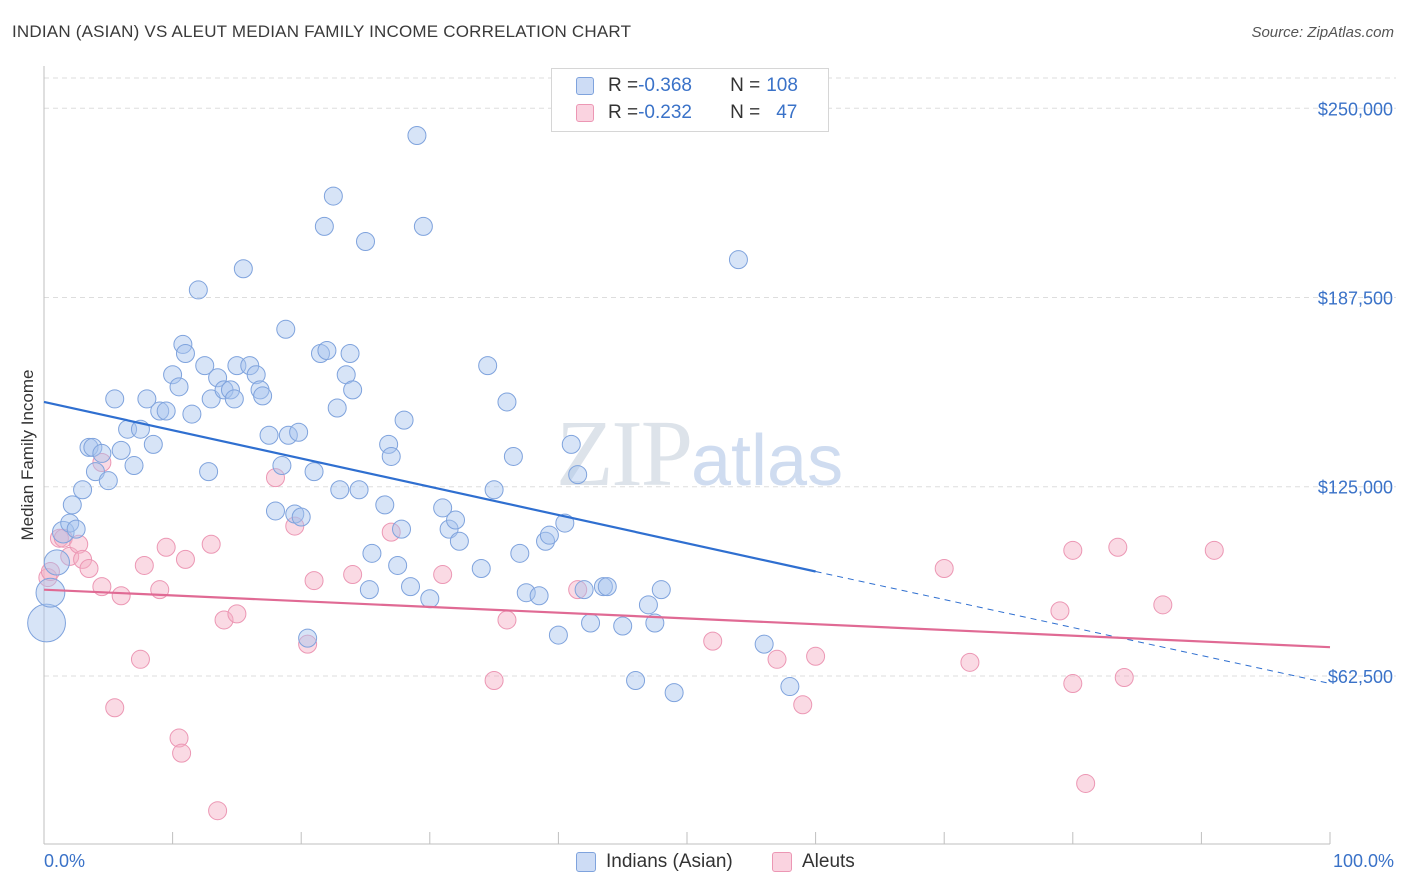 Image resolution: width=1406 pixels, height=892 pixels. Describe the element at coordinates (687, 86) in the screenshot. I see `legend-row-indians: R = -0.368 N = 108` at that location.